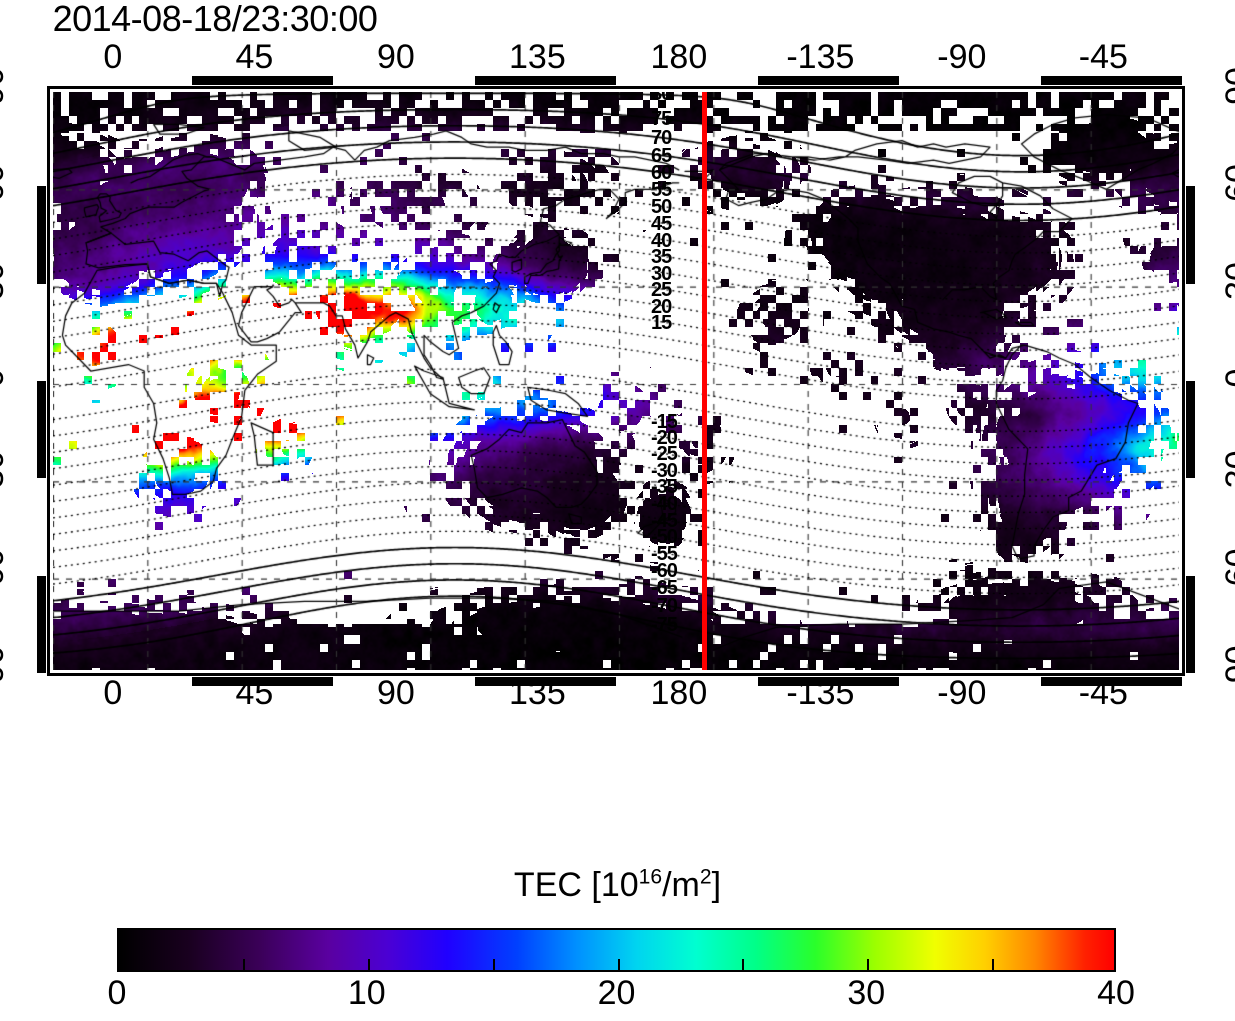 The image size is (1235, 1021). What do you see at coordinates (537, 57) in the screenshot?
I see `x-axis-tick-label-top-3: 135` at bounding box center [537, 57].